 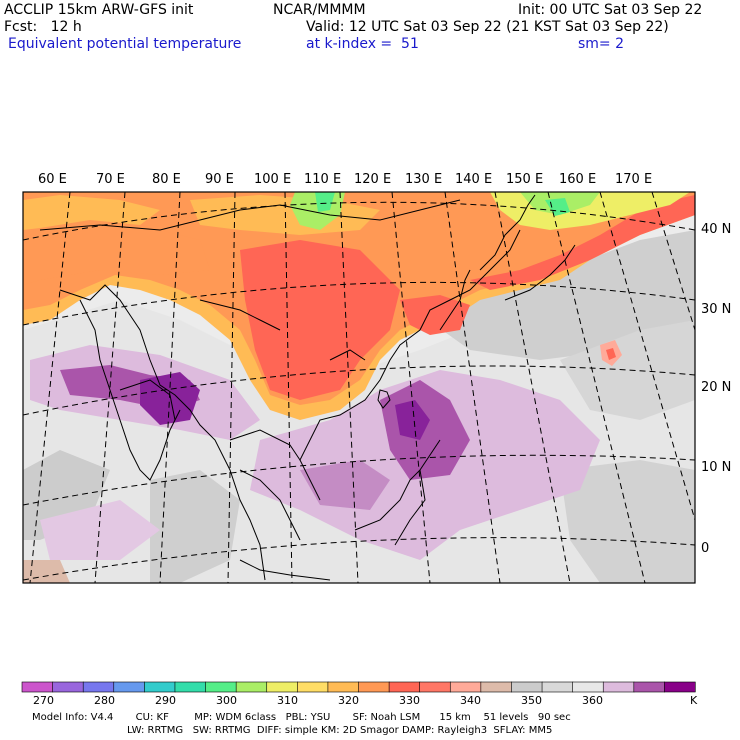 What do you see at coordinates (525, 179) in the screenshot?
I see `lon-label: 150 E` at bounding box center [525, 179].